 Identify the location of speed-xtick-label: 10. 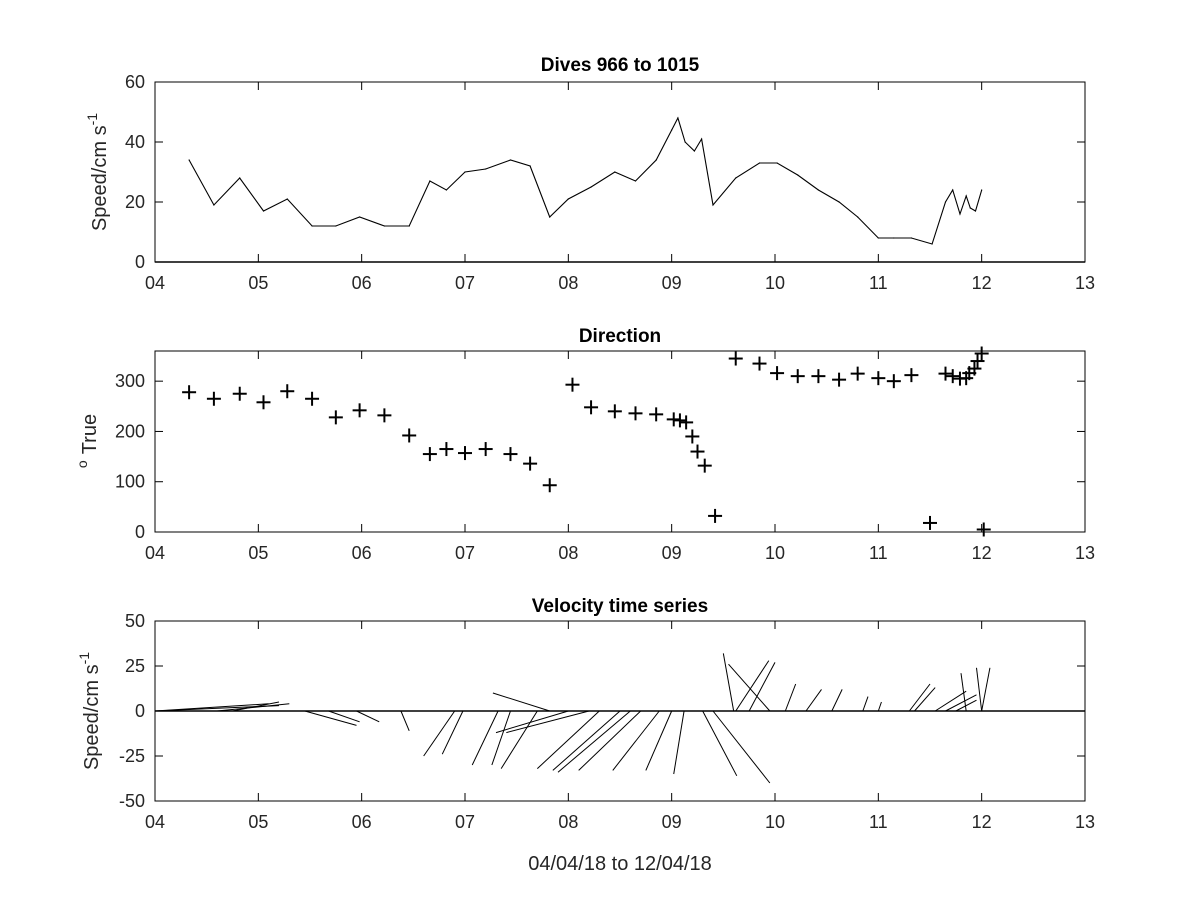
(775, 283).